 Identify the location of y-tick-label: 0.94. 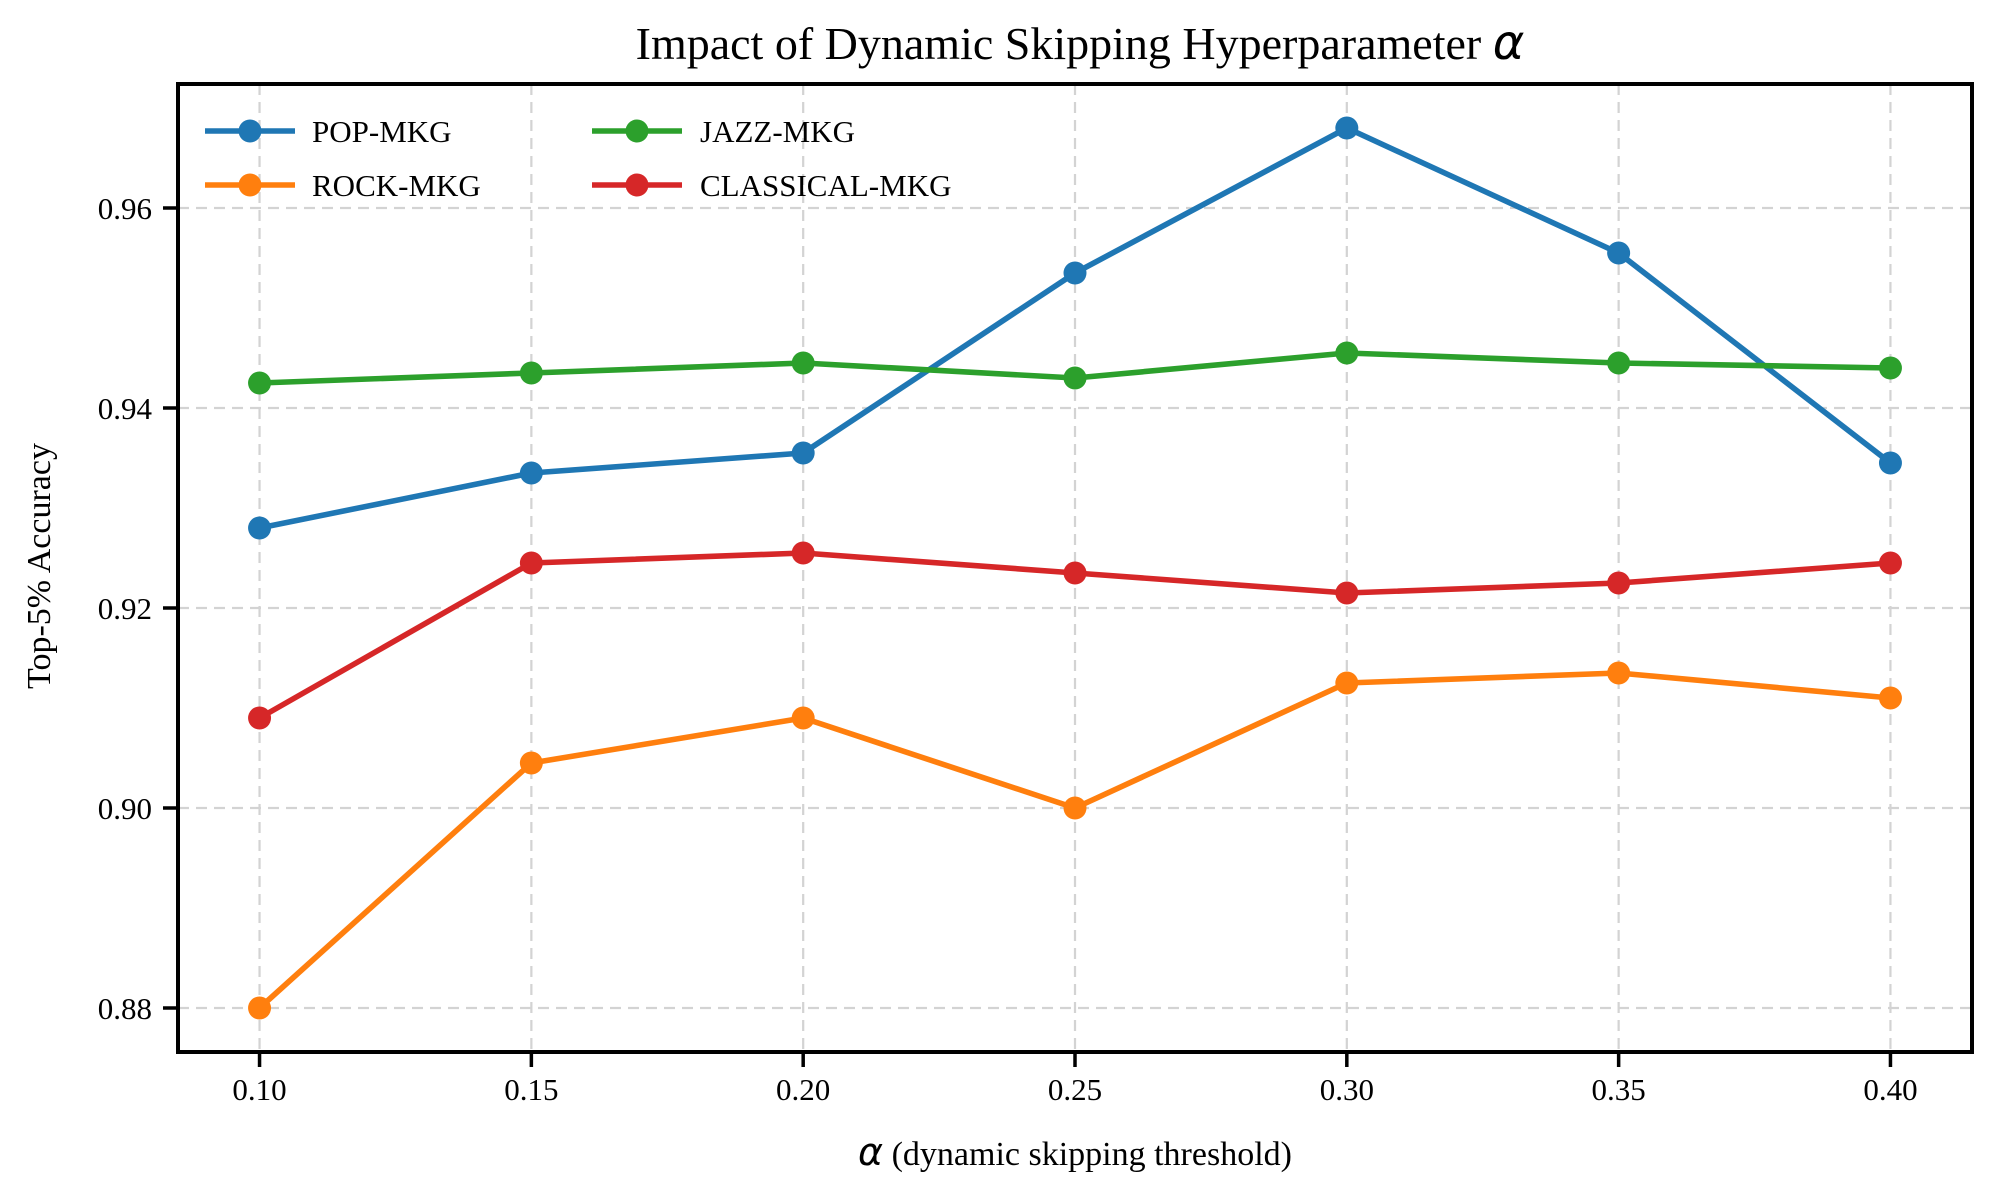
(125, 408).